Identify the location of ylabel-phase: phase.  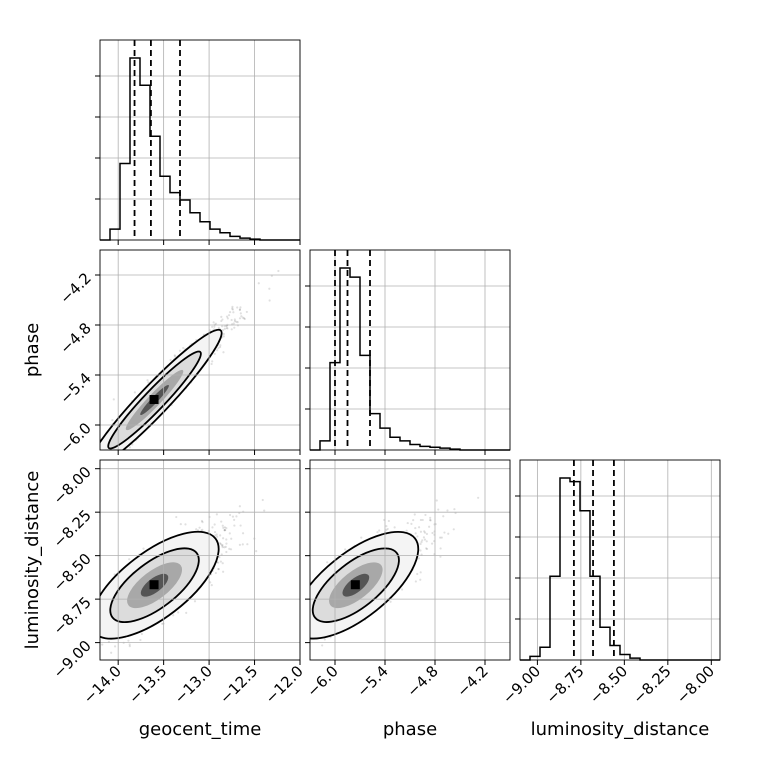
(32, 350).